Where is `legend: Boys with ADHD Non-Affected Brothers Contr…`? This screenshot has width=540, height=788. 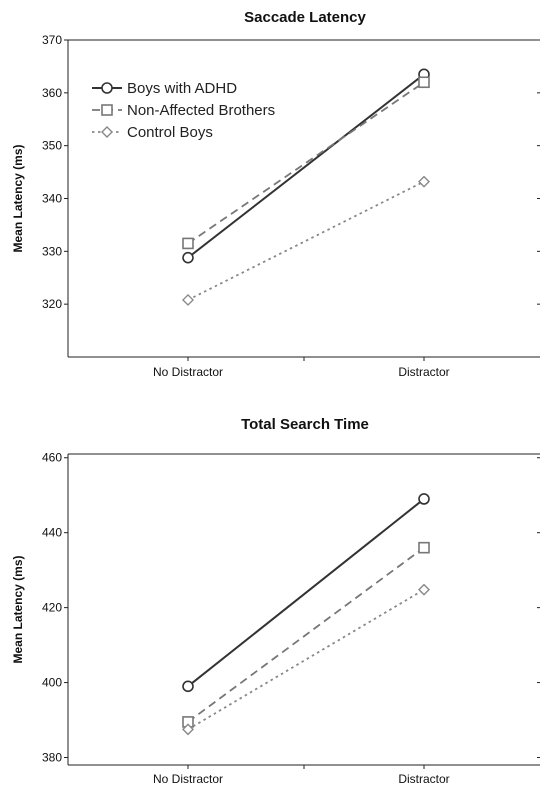
legend: Boys with ADHD Non-Affected Brothers Contr… is located at coordinates (183, 110).